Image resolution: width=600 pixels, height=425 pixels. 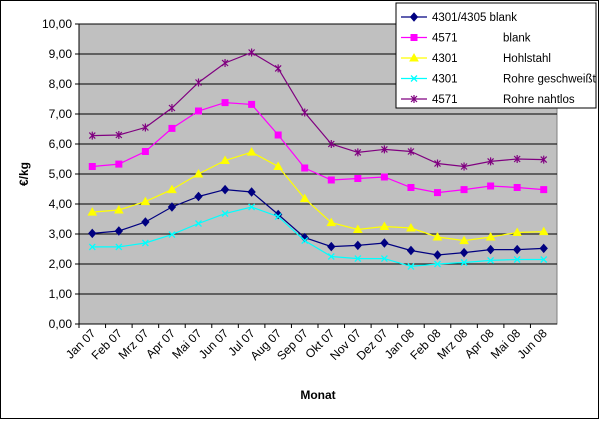 I want to click on legend-label-detail: Hohlstahl, so click(x=527, y=59).